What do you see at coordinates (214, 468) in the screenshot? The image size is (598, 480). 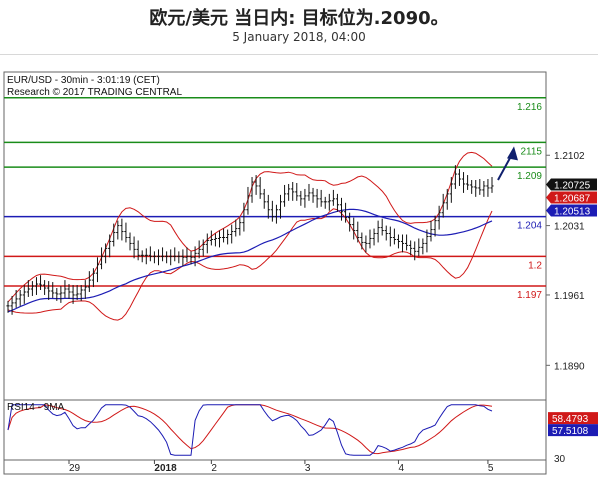 I see `x-tick-label: 2` at bounding box center [214, 468].